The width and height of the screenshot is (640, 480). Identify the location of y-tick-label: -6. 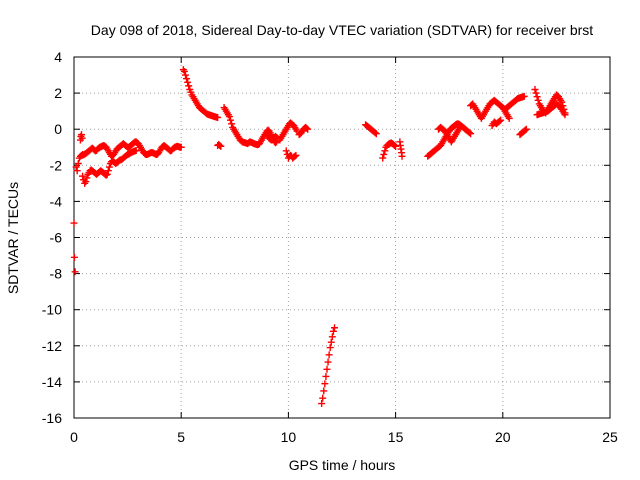
(56, 238).